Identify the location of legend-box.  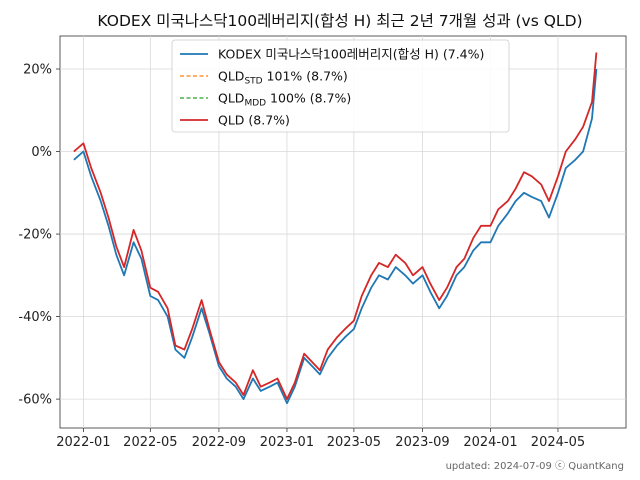
(340, 86).